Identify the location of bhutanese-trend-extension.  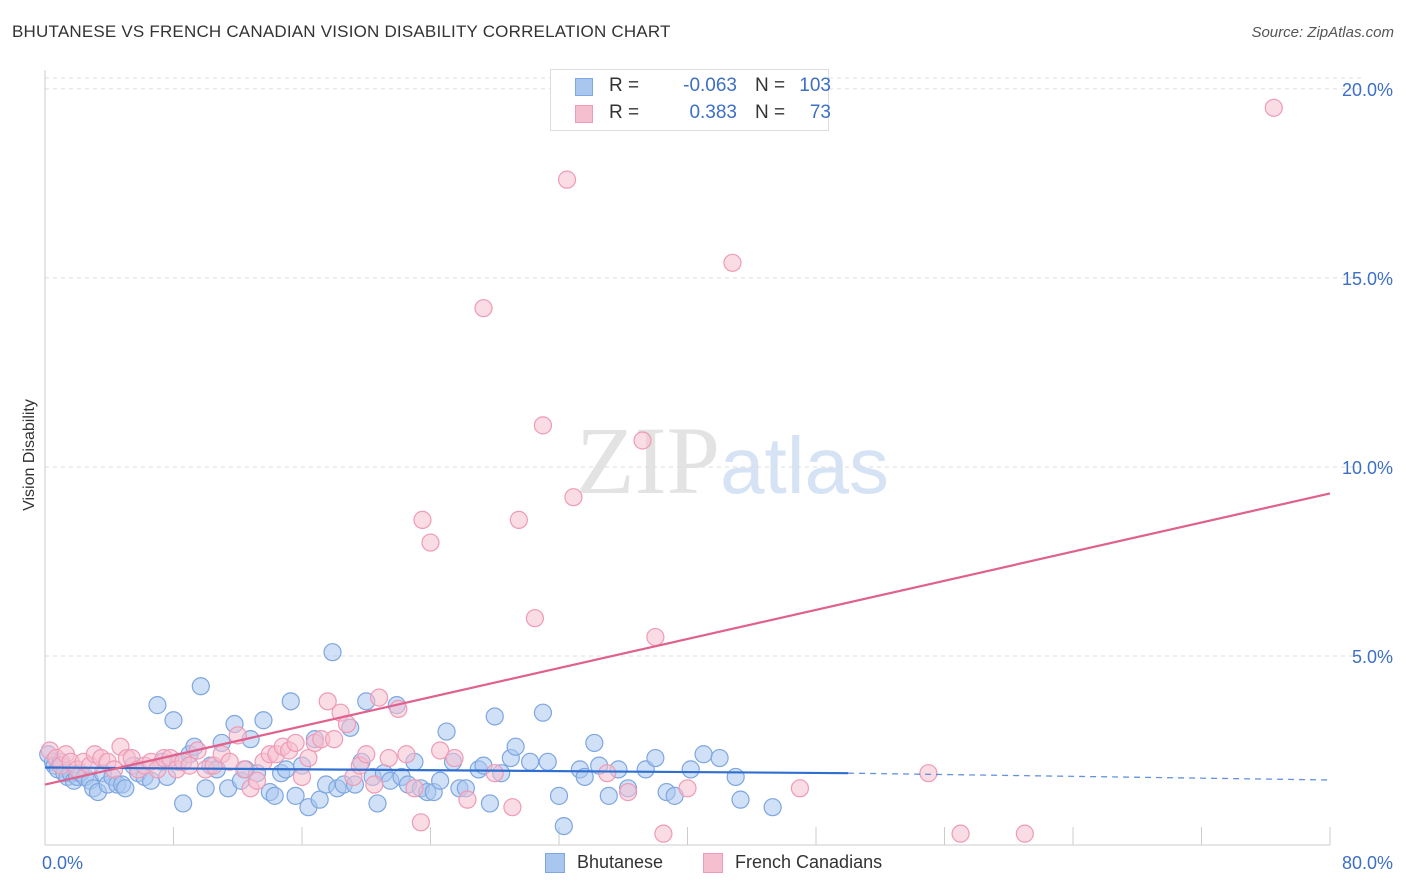
(1089, 776).